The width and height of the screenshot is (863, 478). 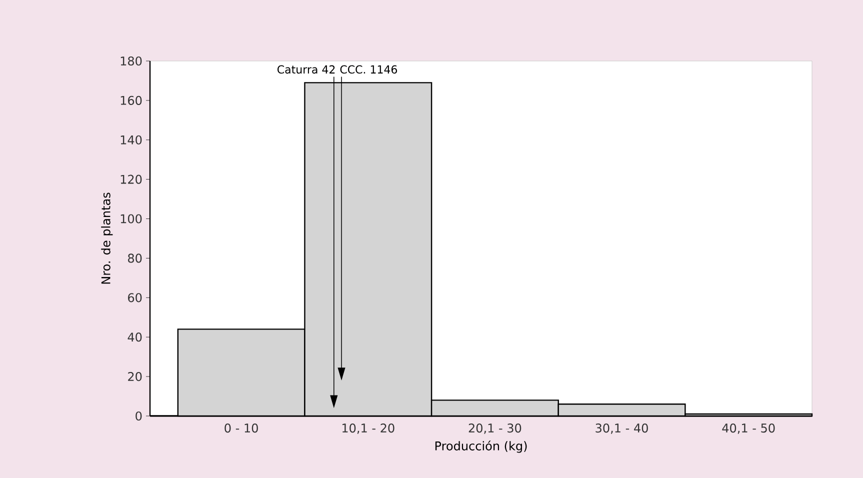 I want to click on x-tick-label: 20,1 - 30, so click(x=495, y=429).